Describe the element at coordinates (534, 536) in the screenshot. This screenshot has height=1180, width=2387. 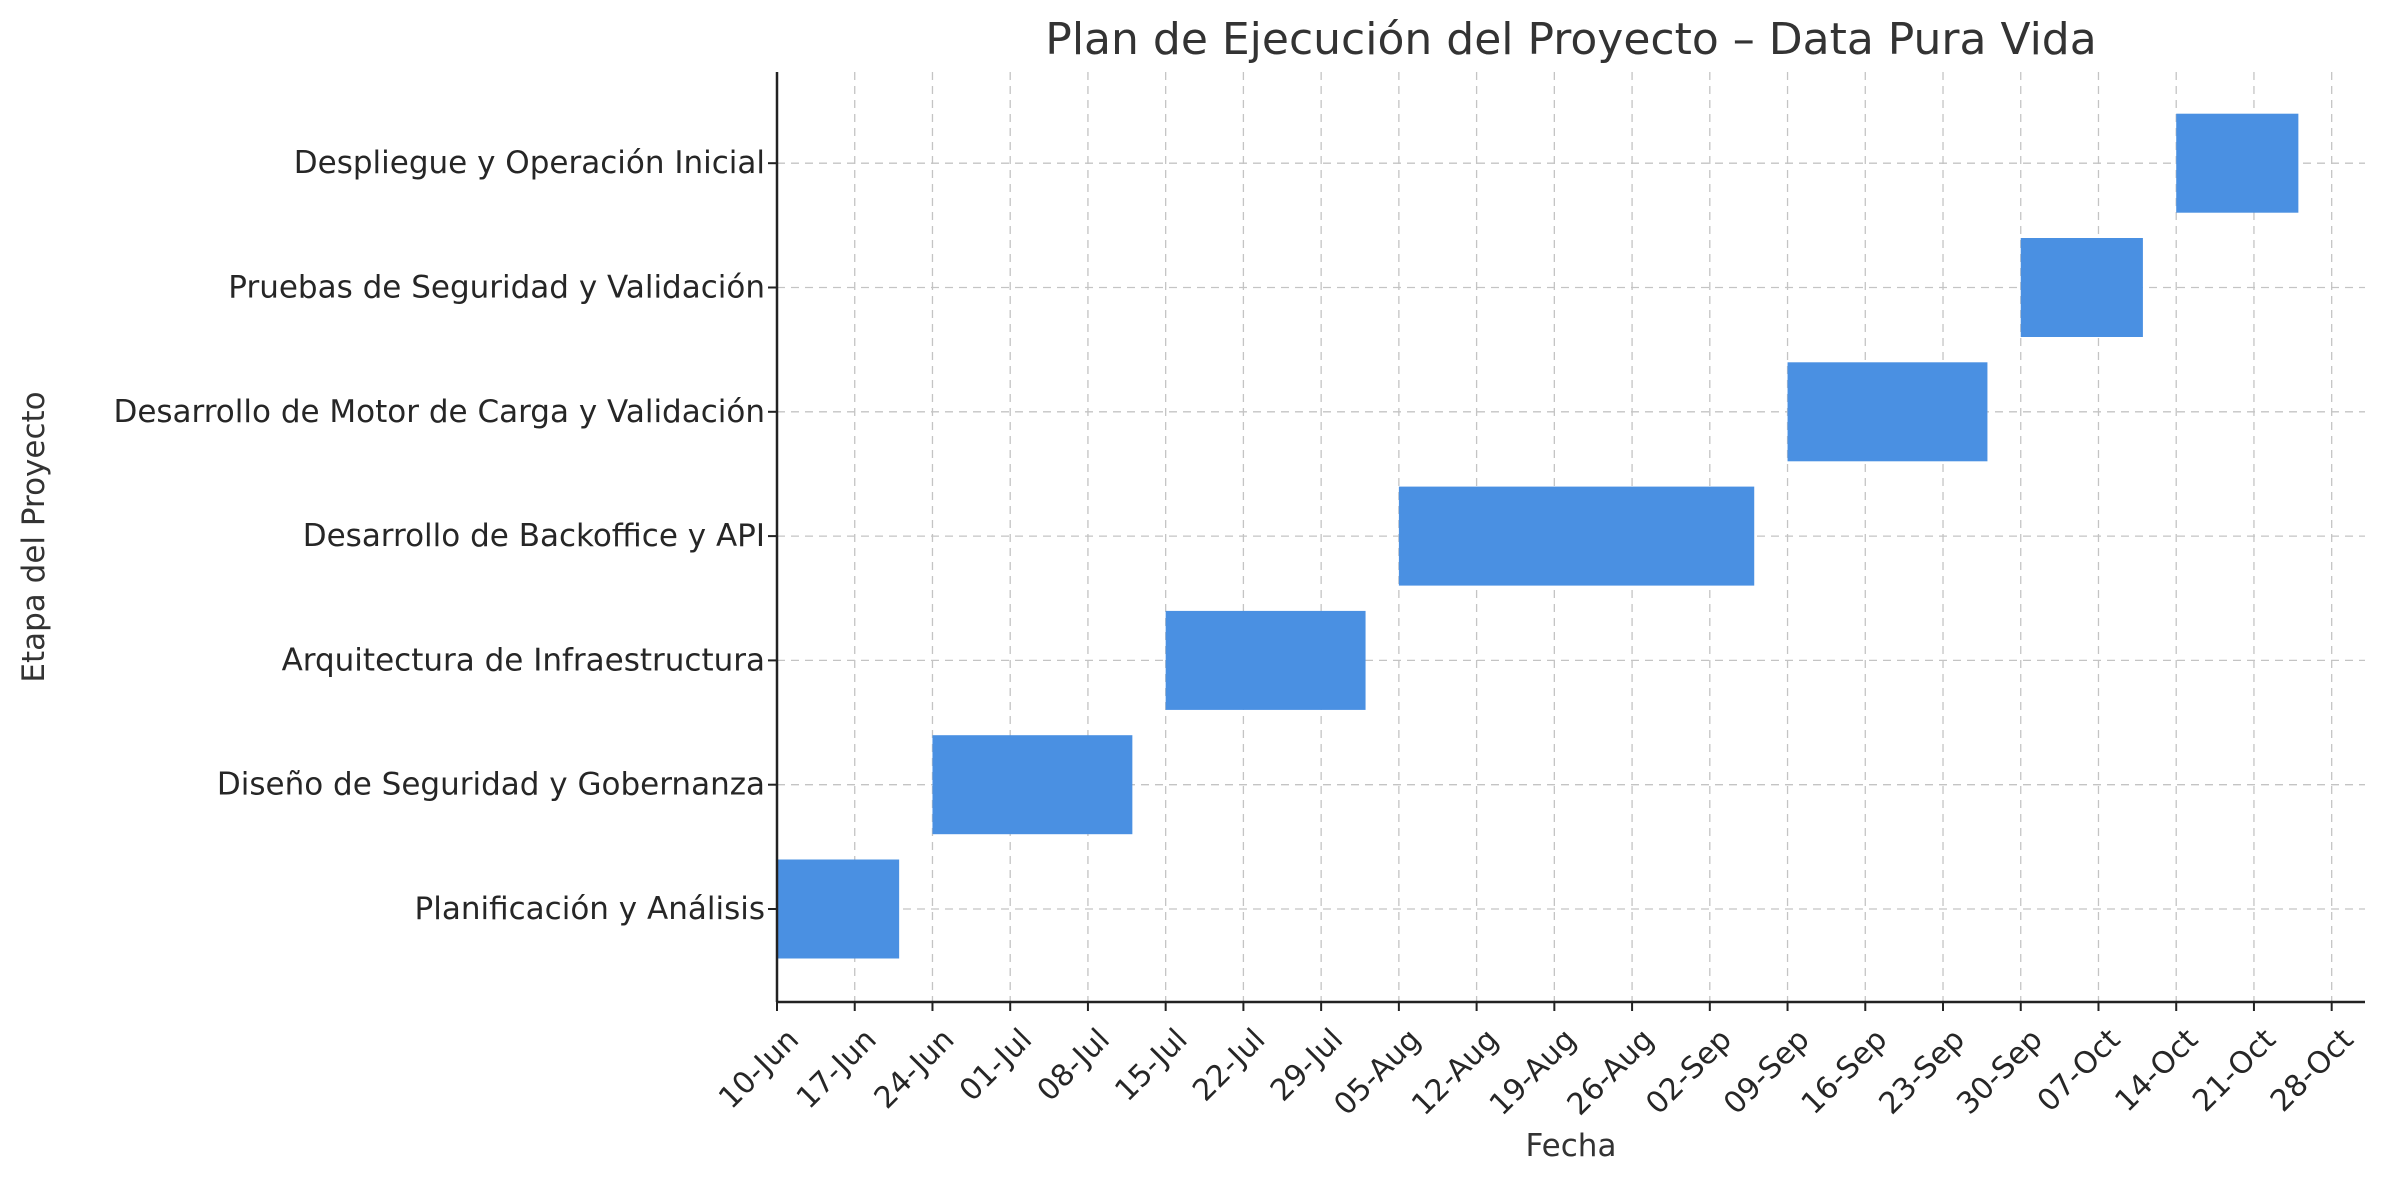
I see `y-tick-label: Desarrollo de Backoffice y API` at that location.